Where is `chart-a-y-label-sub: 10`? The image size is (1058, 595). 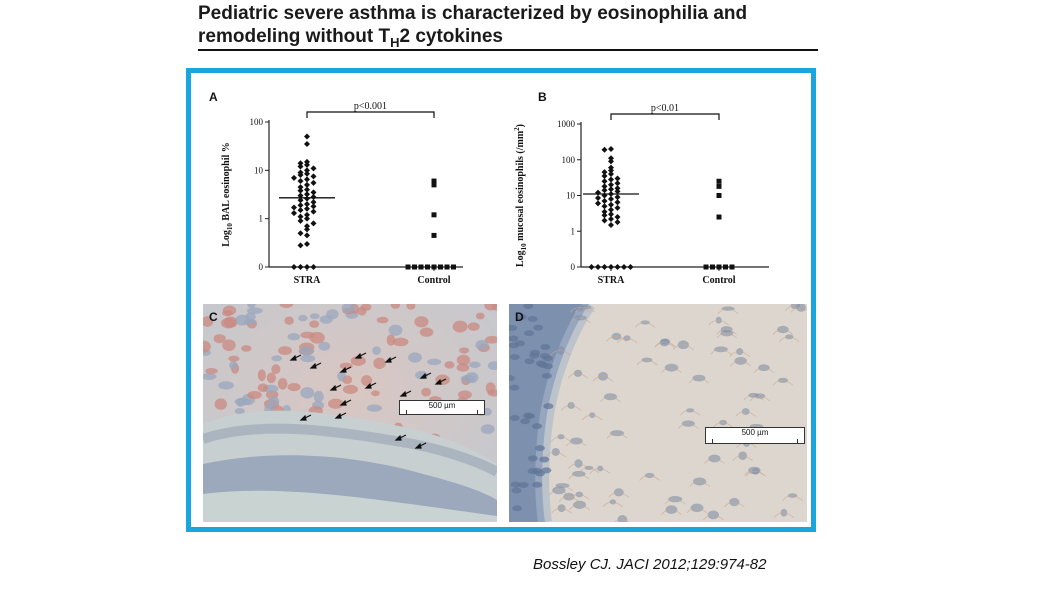 chart-a-y-label-sub: 10 is located at coordinates (230, 227).